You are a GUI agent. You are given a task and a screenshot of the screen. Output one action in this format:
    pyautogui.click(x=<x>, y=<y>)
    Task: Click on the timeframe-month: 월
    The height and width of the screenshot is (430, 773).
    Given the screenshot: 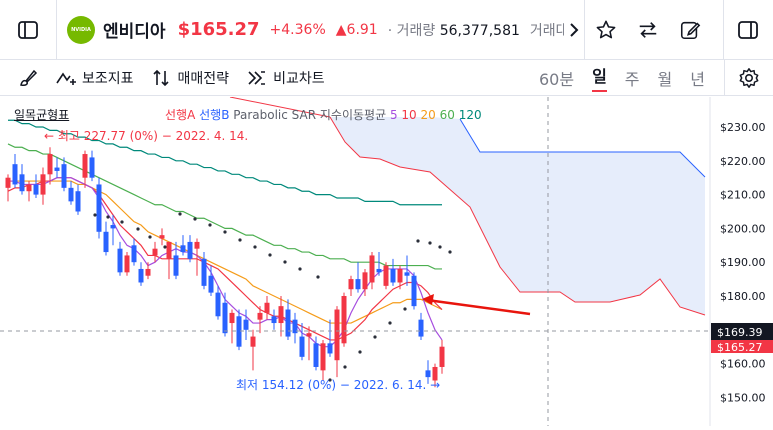 What is the action you would take?
    pyautogui.click(x=665, y=79)
    